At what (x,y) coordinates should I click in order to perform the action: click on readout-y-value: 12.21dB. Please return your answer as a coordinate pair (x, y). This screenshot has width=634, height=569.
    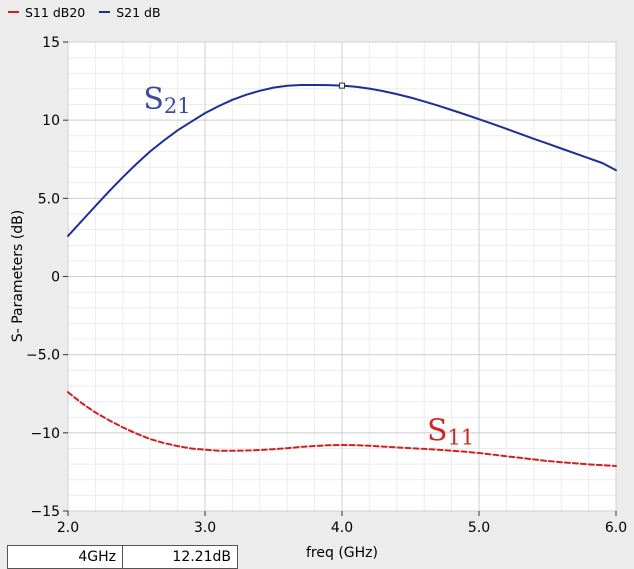
    Looking at the image, I should click on (201, 557).